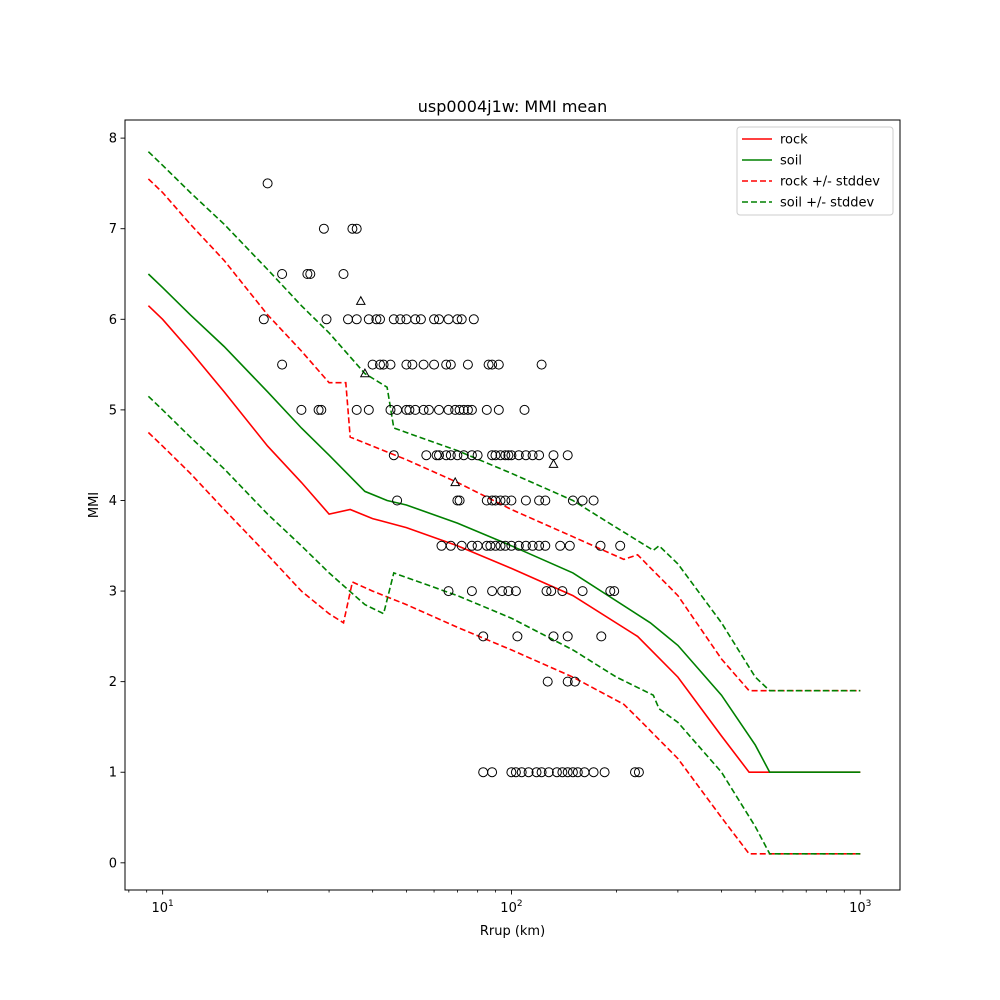 Image resolution: width=1000 pixels, height=1000 pixels. What do you see at coordinates (113, 592) in the screenshot?
I see `y-tick-label: 3` at bounding box center [113, 592].